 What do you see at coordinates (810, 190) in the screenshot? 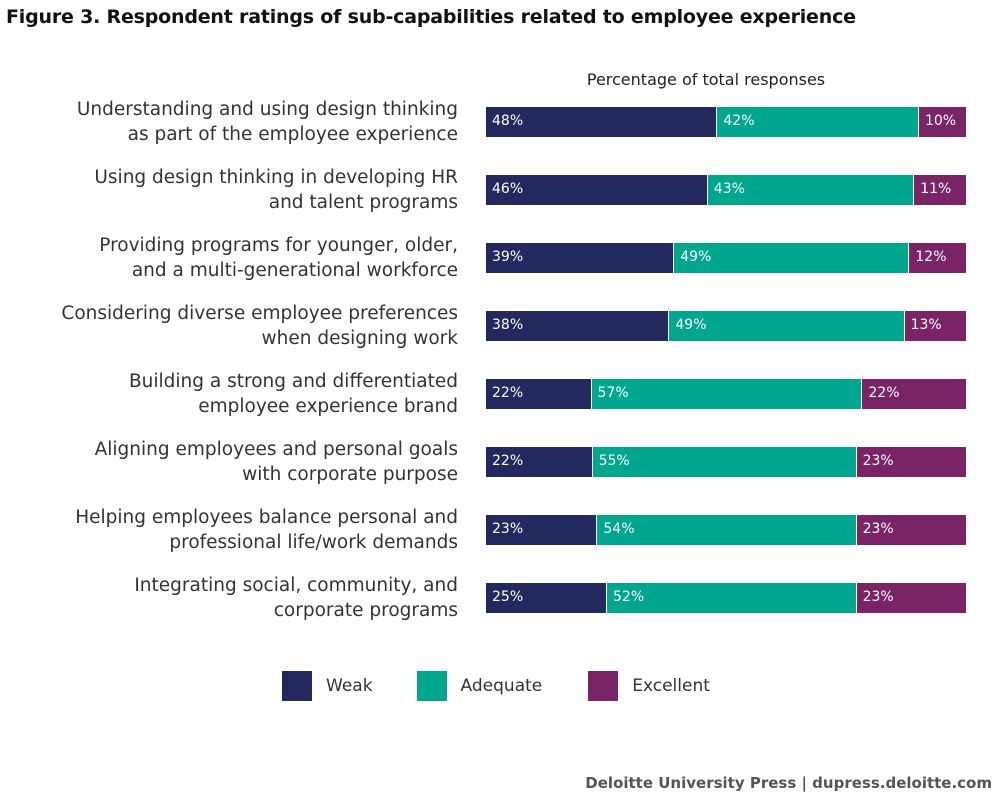
I see `bar-segment-adequate: 43%` at bounding box center [810, 190].